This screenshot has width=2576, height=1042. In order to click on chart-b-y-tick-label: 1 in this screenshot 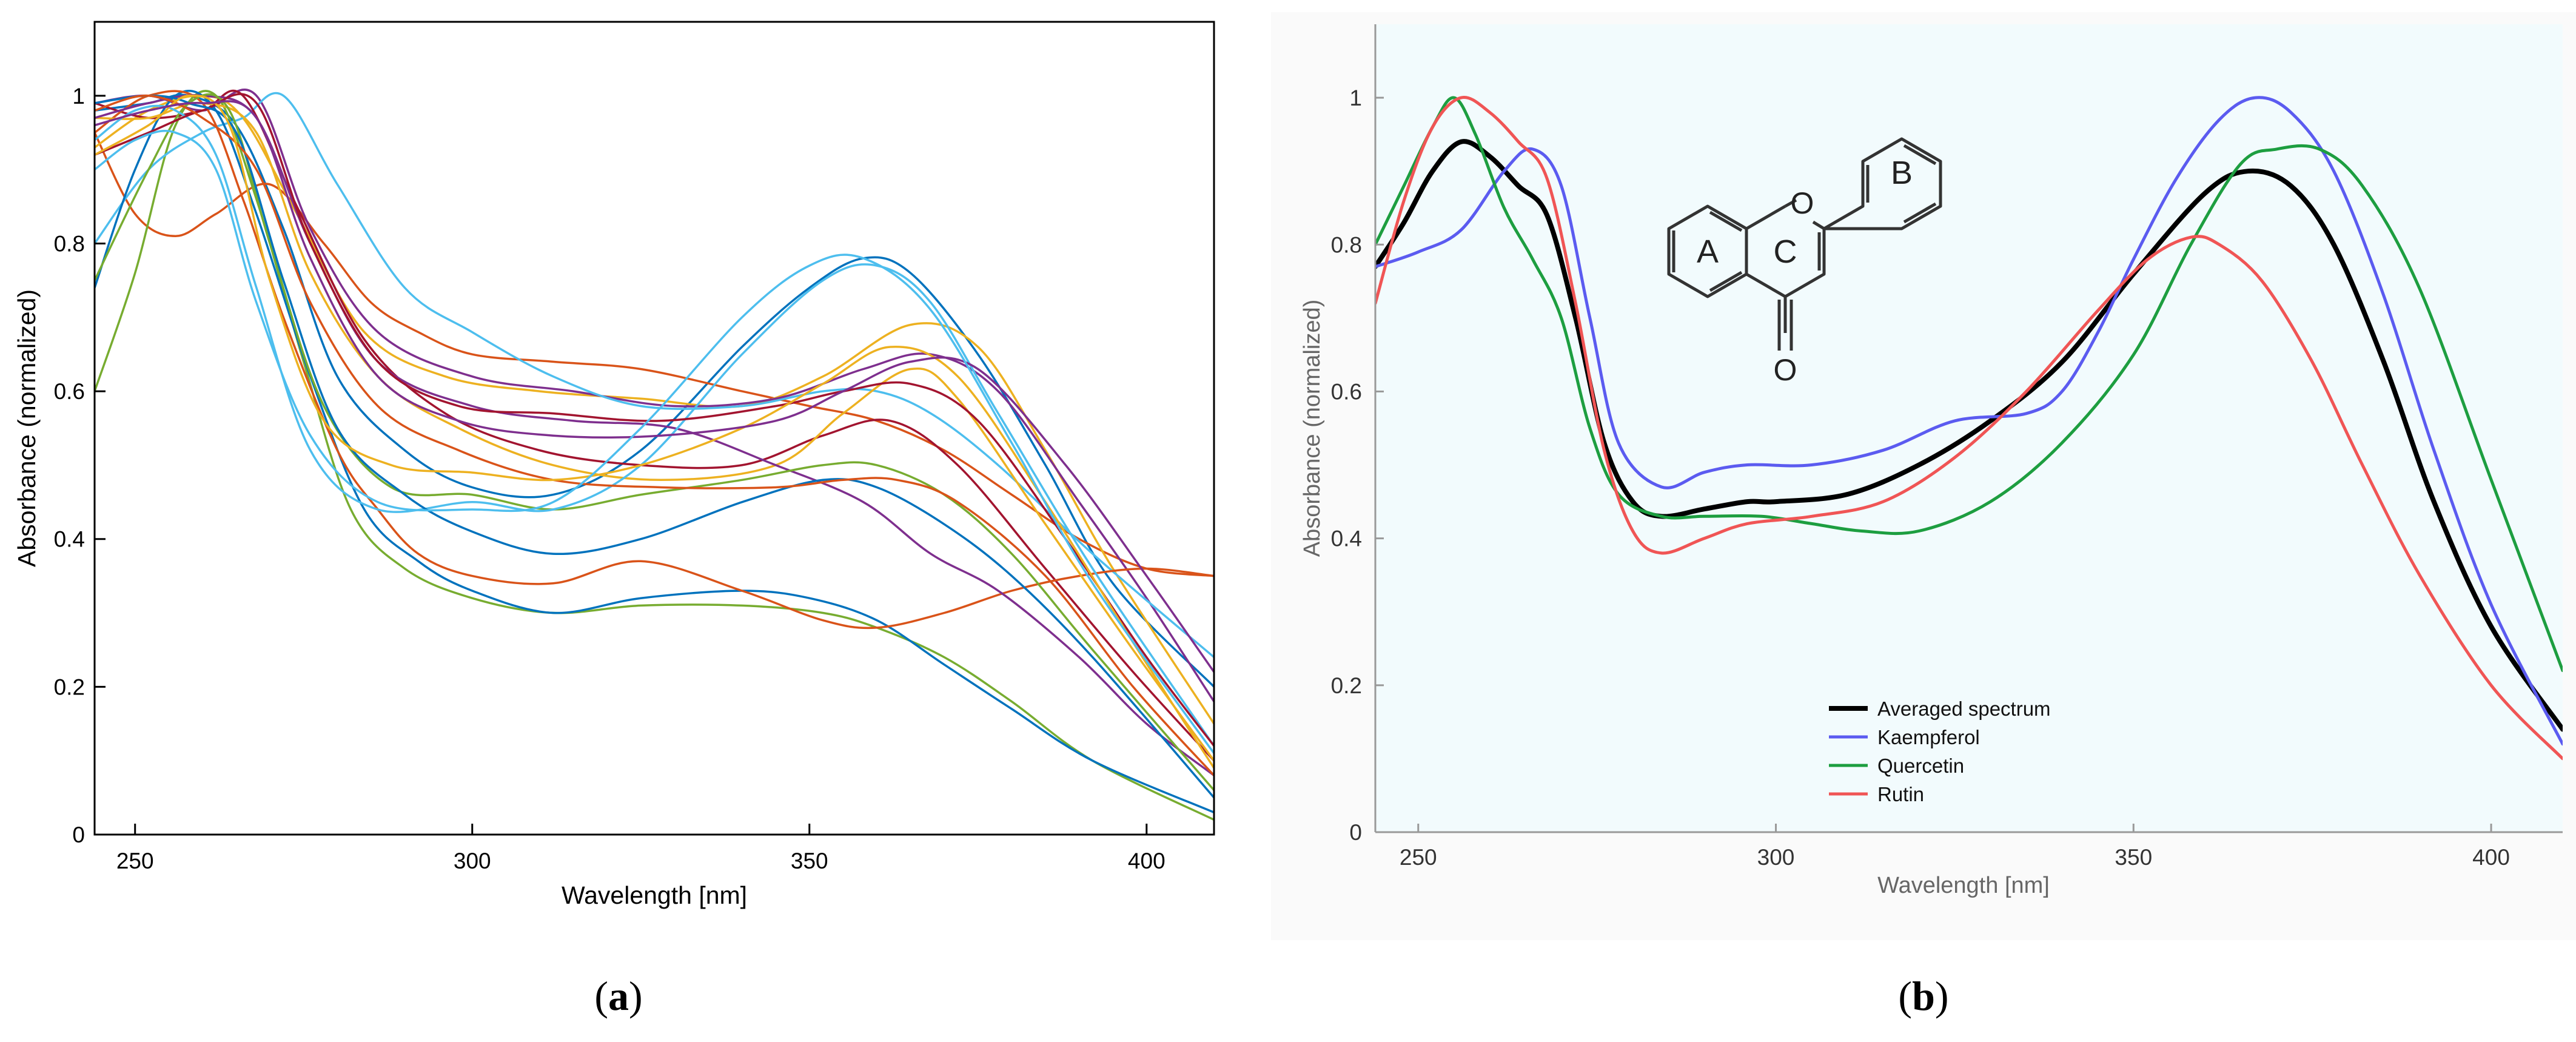, I will do `click(1355, 98)`.